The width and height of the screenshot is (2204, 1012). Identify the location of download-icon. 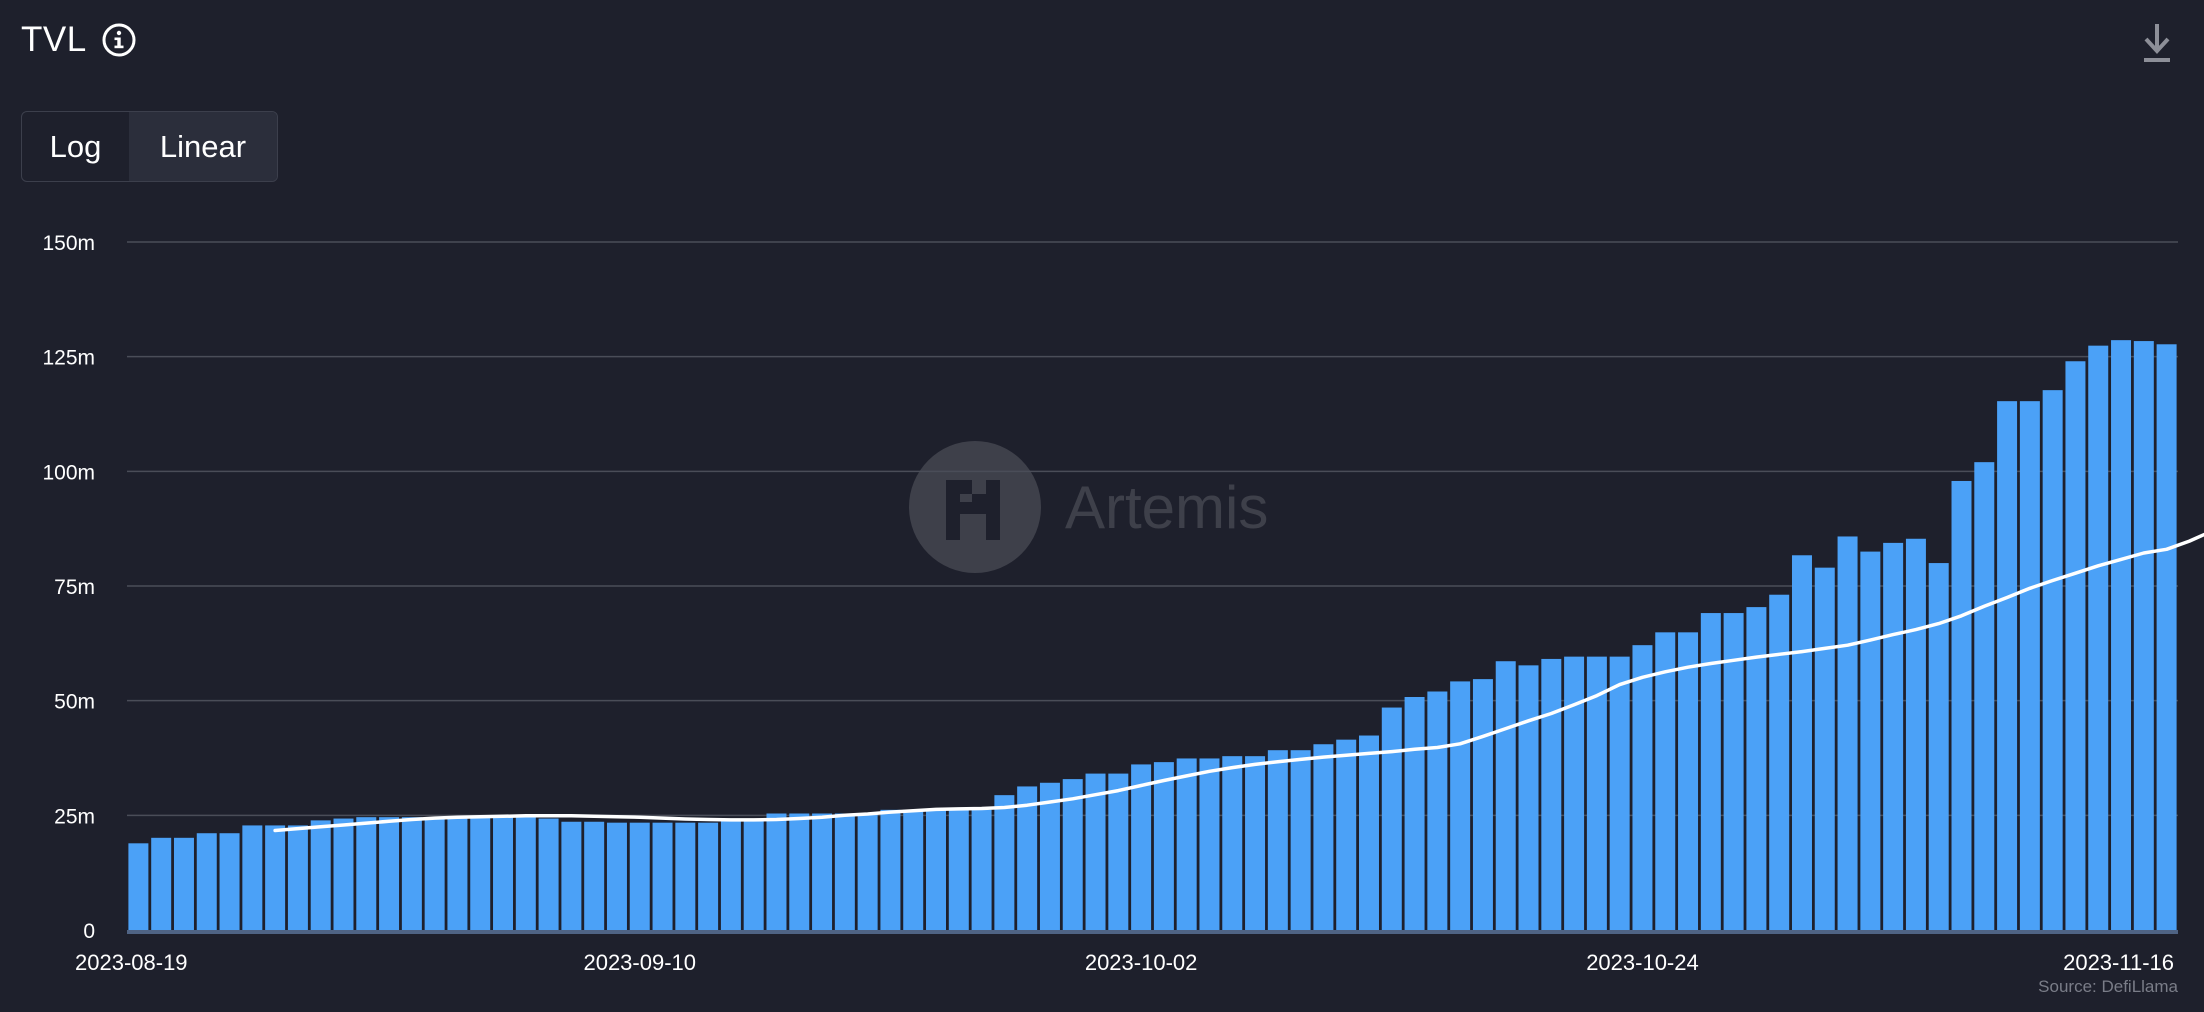
(2157, 44).